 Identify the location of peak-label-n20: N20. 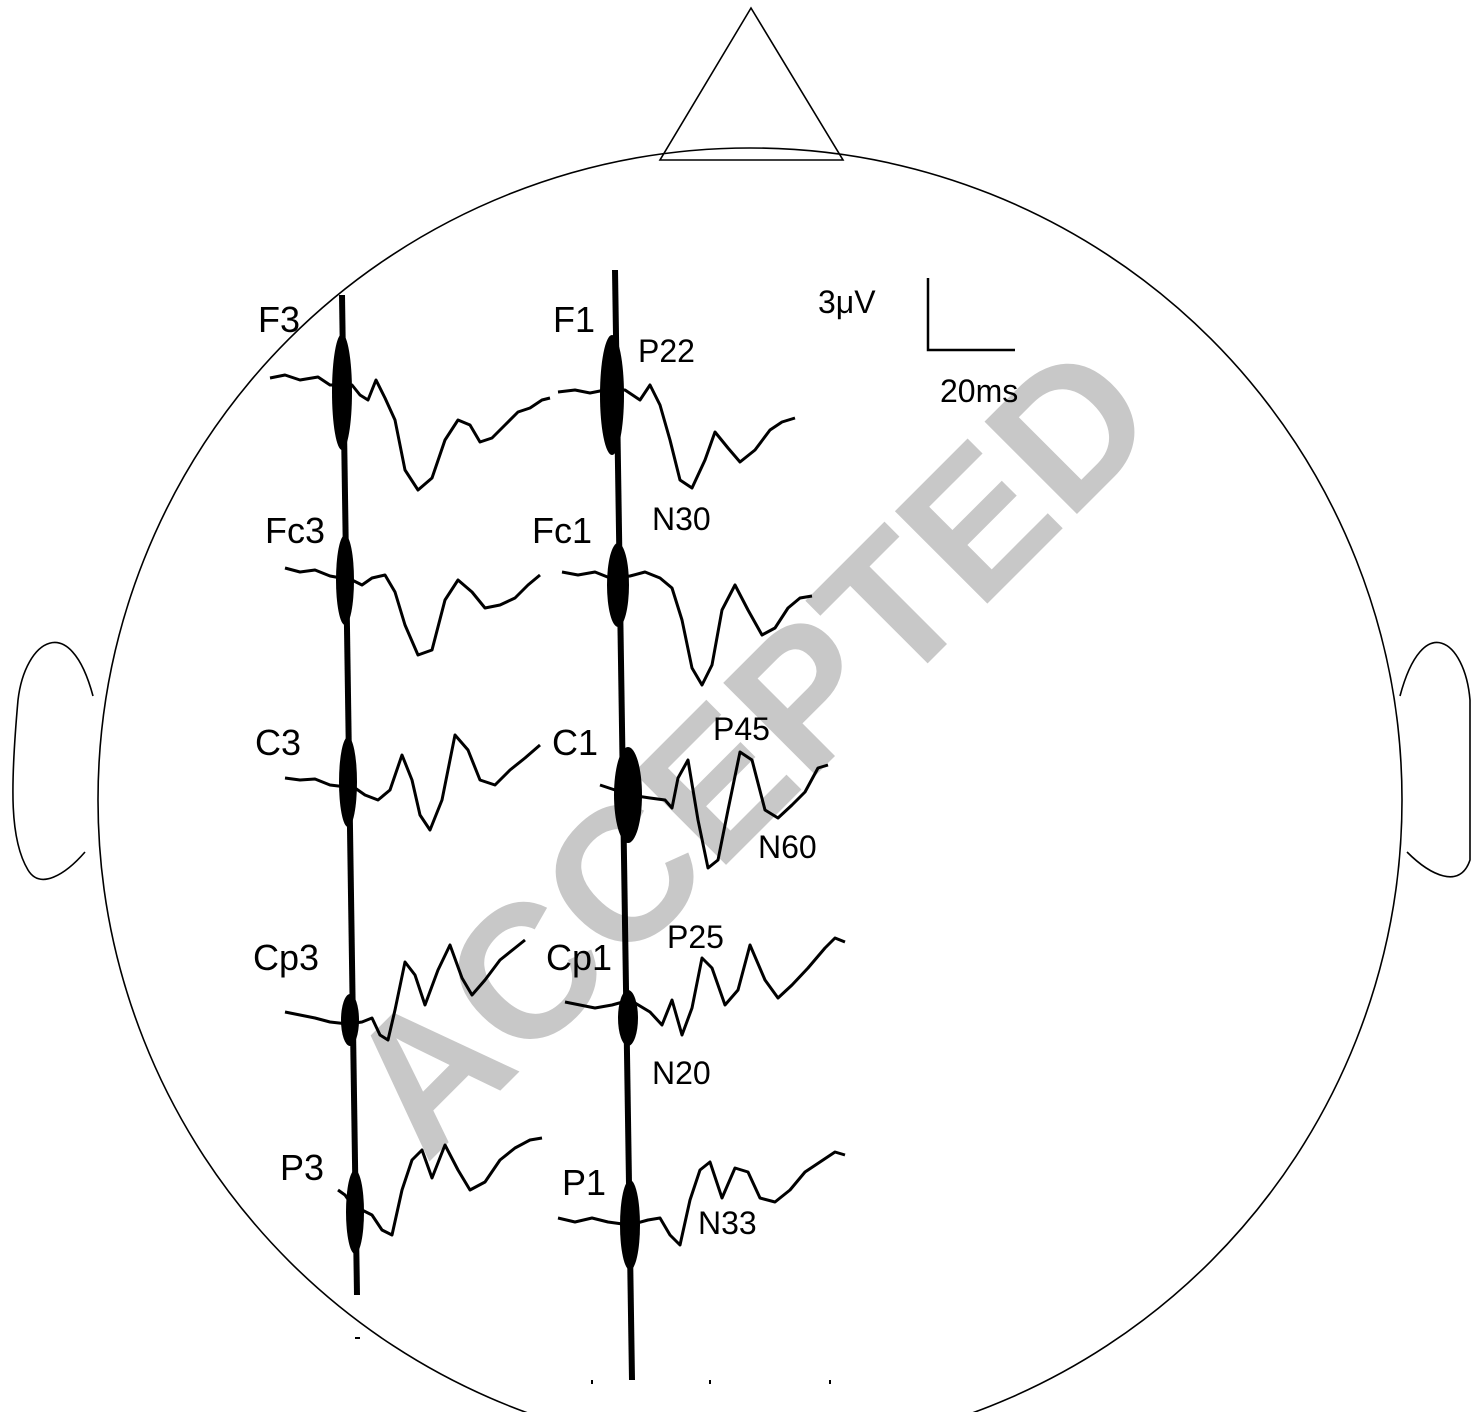
(681, 1073).